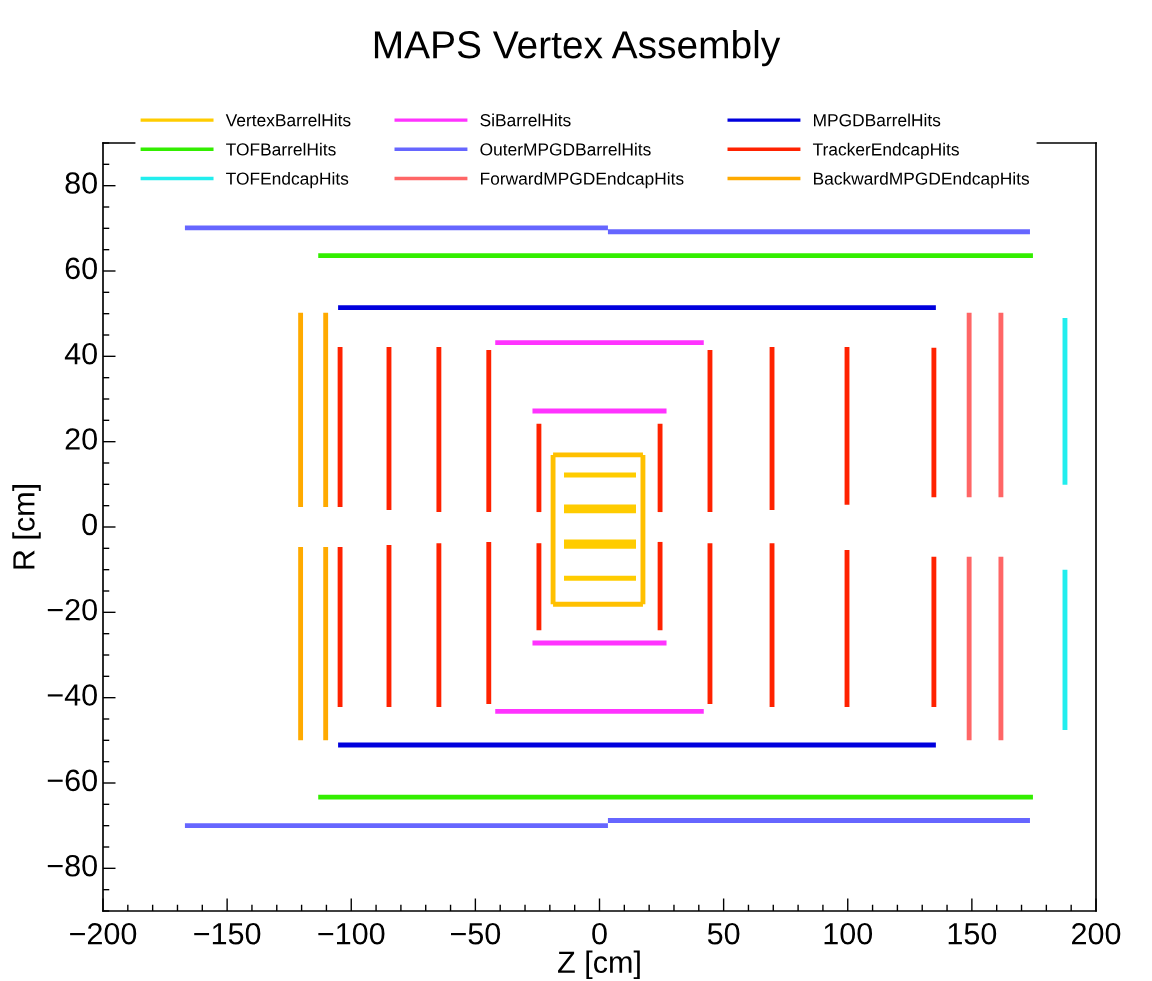  What do you see at coordinates (565, 149) in the screenshot?
I see `legend-label: OuterMPGDBarrelHits` at bounding box center [565, 149].